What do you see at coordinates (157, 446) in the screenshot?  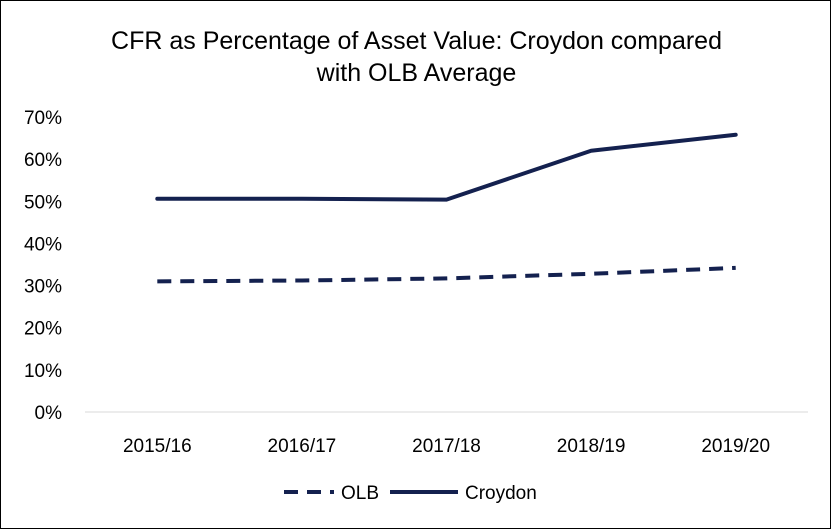 I see `x-tick-label: 2015/16` at bounding box center [157, 446].